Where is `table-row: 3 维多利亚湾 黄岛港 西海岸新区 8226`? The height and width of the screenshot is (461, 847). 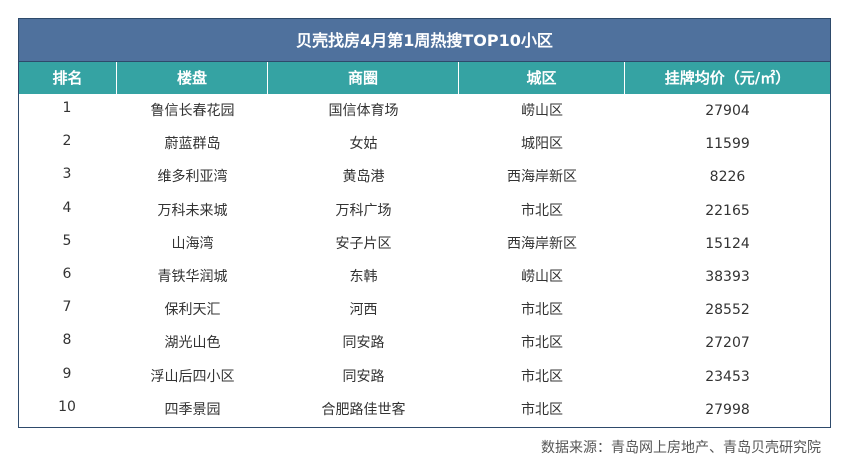 table-row: 3 维多利亚湾 黄岛港 西海岸新区 8226 is located at coordinates (424, 177).